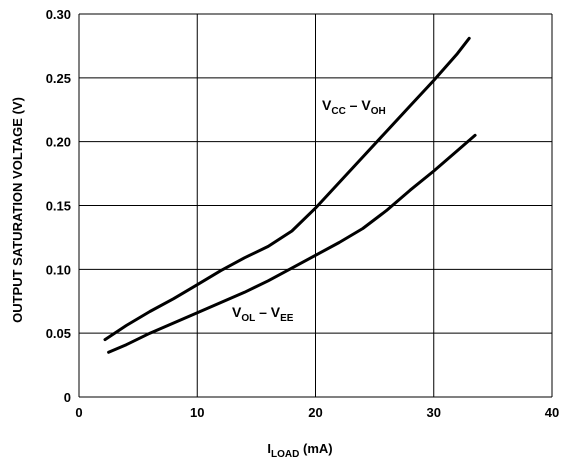 This screenshot has height=461, width=568. Describe the element at coordinates (58, 333) in the screenshot. I see `y-tick-label: 0.05` at that location.